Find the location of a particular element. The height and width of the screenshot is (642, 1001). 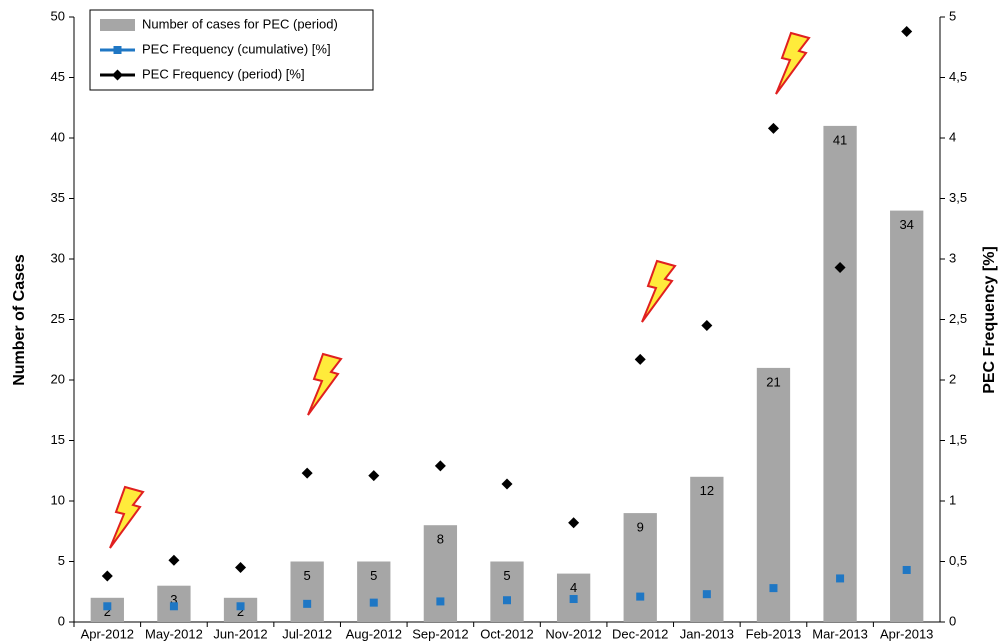

x-tick-label: Dec-2012 is located at coordinates (640, 633).